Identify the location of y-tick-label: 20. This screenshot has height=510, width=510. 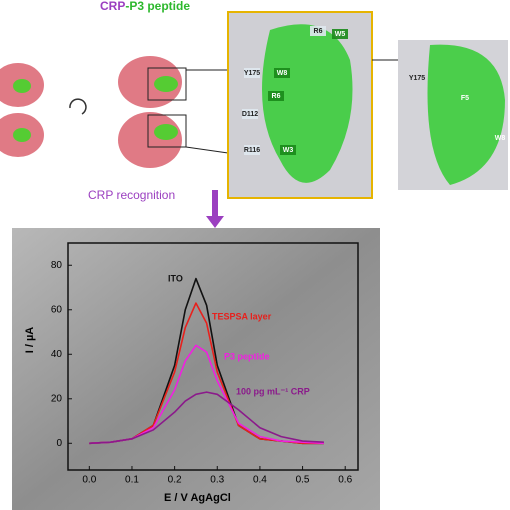
(57, 398).